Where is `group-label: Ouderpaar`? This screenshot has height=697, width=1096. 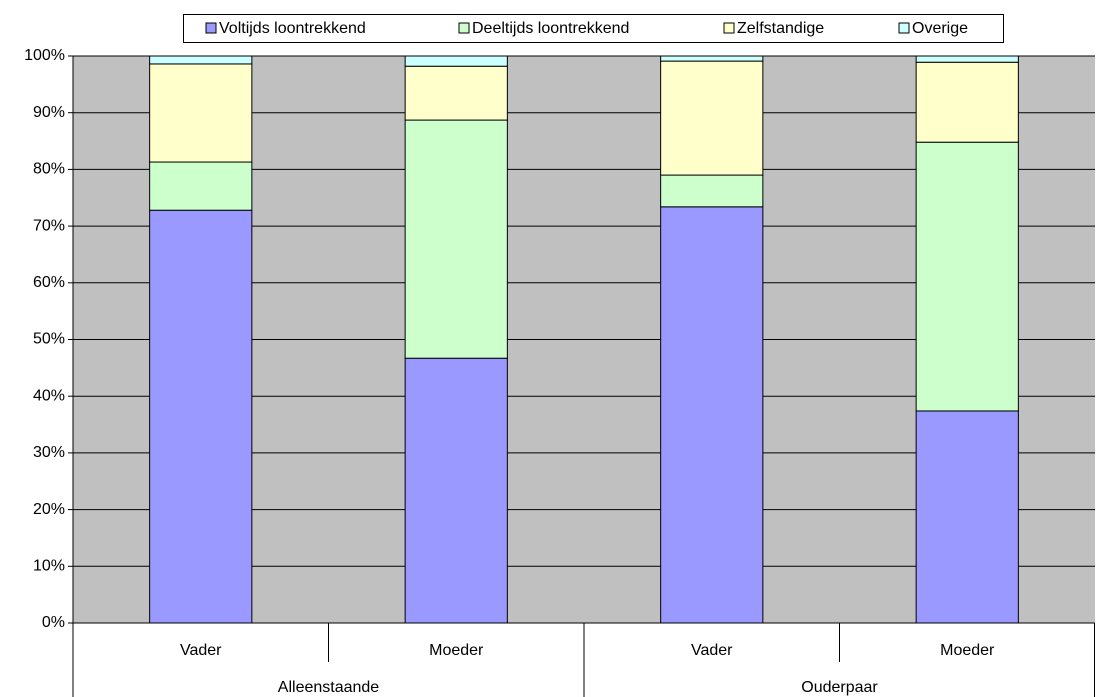
group-label: Ouderpaar is located at coordinates (839, 687).